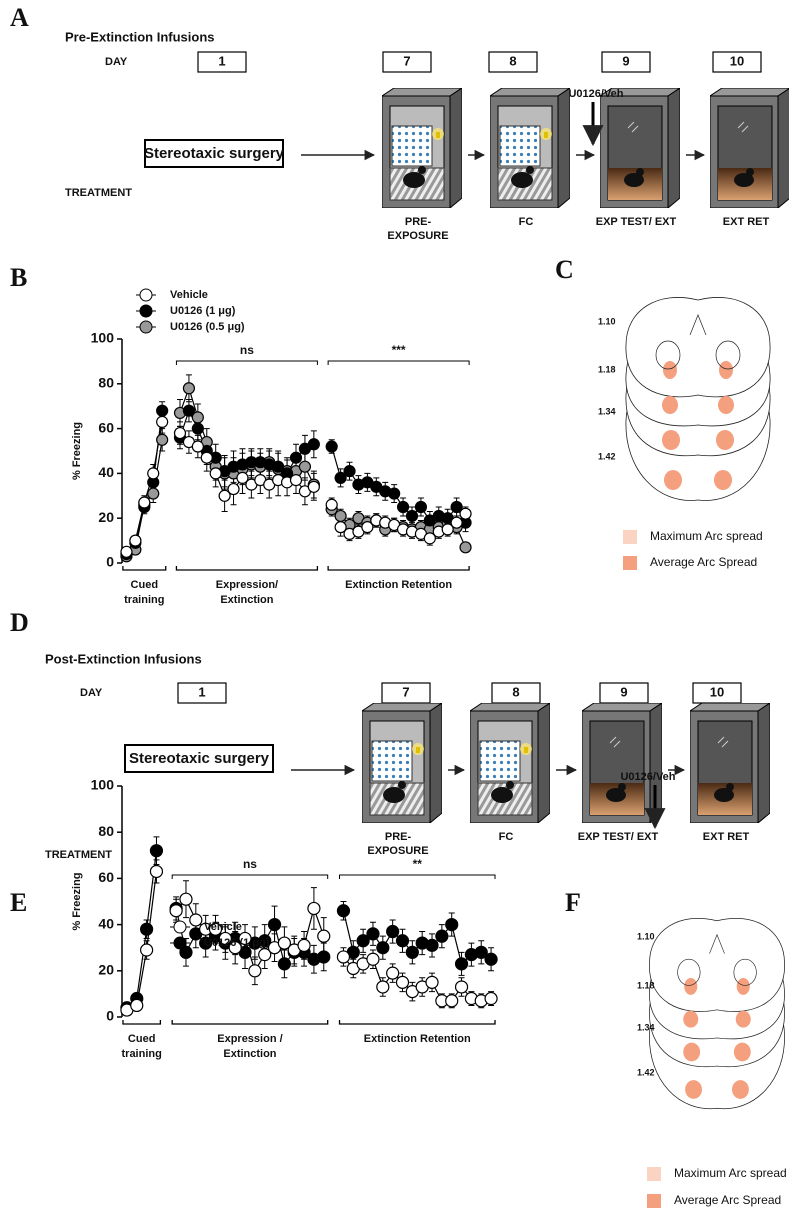 This screenshot has width=789, height=1221. Describe the element at coordinates (607, 321) in the screenshot. I see `level-label: 1.10` at that location.